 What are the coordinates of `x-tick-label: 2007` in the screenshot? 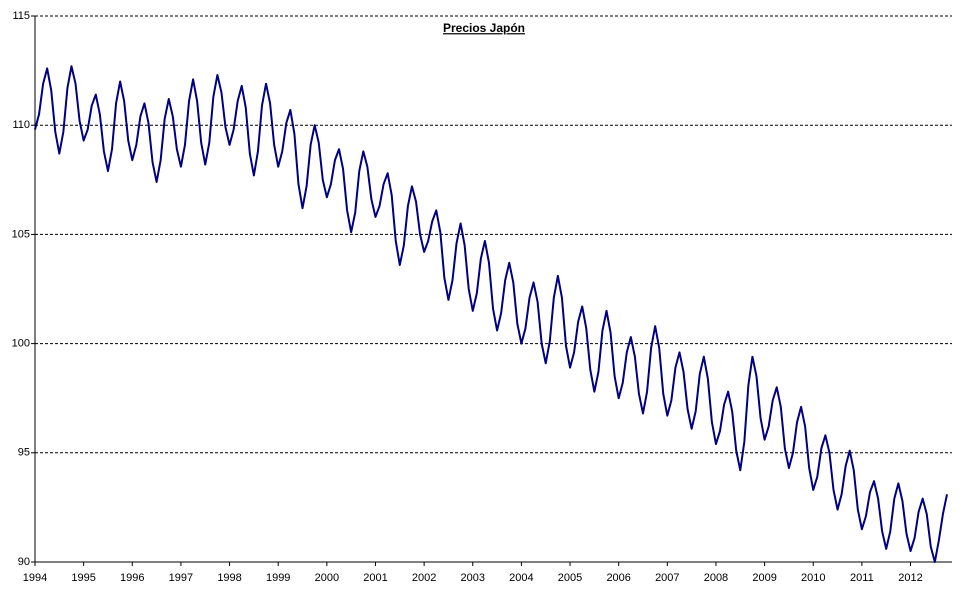 It's located at (667, 578).